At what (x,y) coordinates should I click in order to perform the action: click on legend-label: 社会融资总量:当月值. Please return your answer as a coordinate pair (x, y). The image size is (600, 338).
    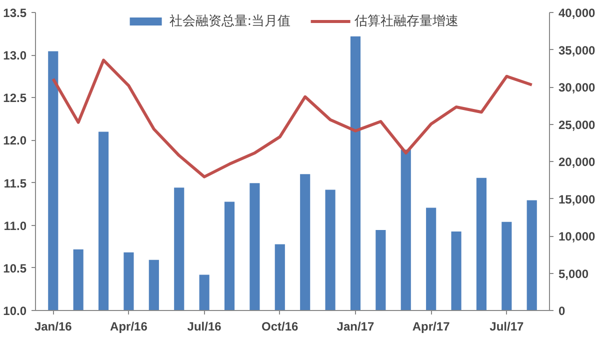
    Looking at the image, I should click on (230, 21).